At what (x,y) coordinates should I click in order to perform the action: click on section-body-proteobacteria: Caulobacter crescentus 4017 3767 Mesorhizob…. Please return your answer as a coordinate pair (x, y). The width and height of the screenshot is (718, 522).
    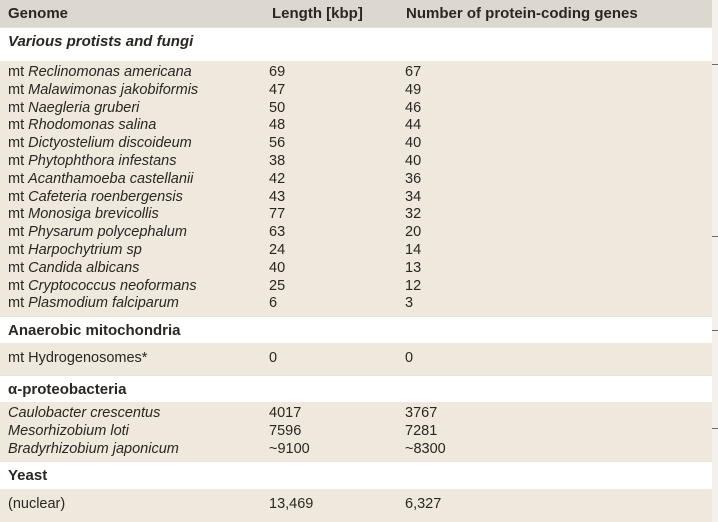
    Looking at the image, I should click on (356, 431).